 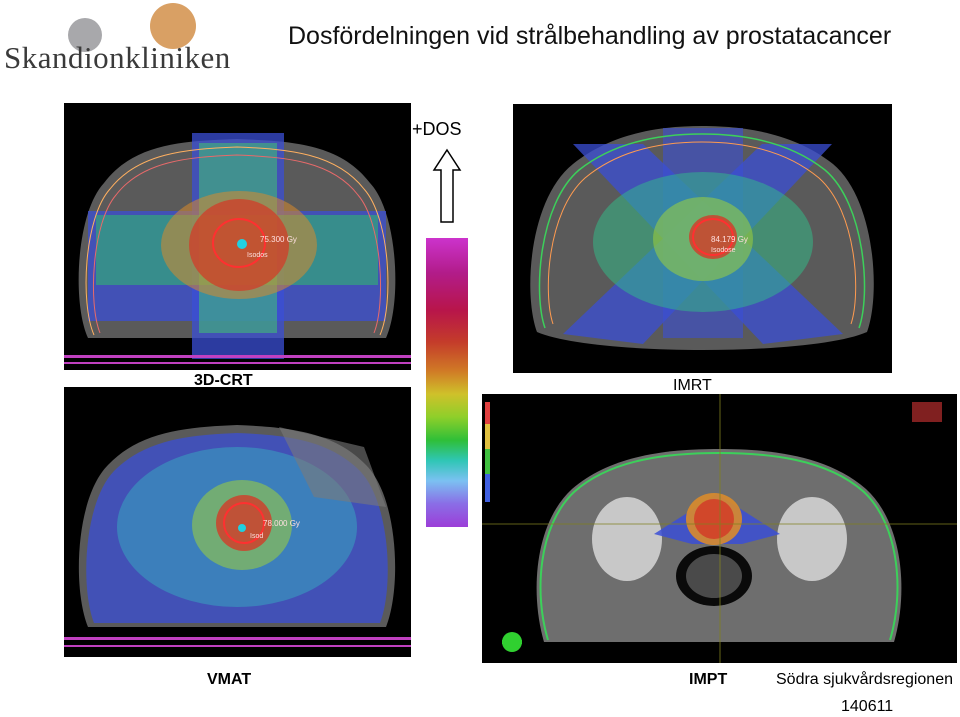 I want to click on imrt-target-text: Isodose, so click(x=723, y=250).